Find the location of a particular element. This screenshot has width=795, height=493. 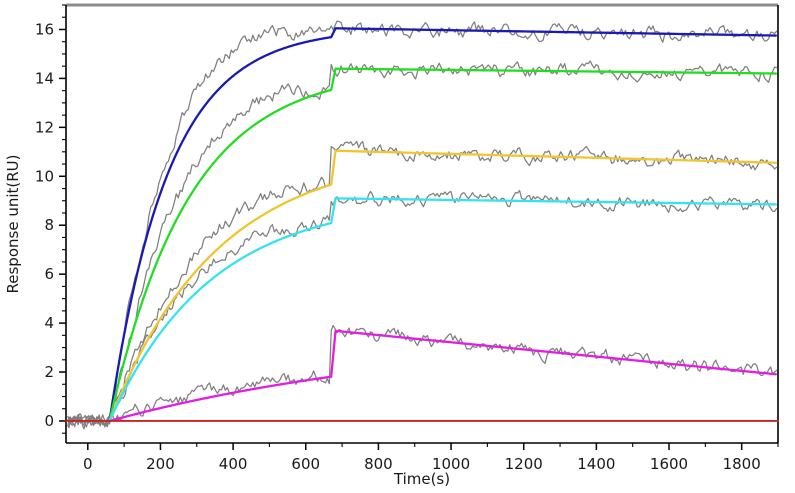

x-tick-label: 800 is located at coordinates (378, 464).